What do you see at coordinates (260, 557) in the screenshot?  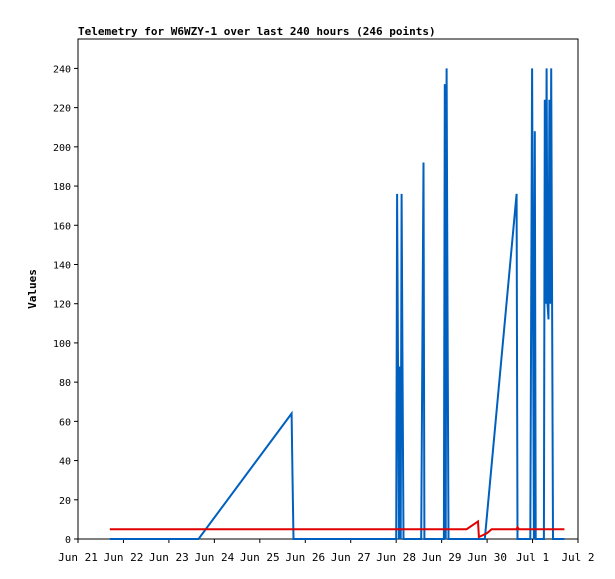 I see `x-tick-label: Jun 25` at bounding box center [260, 557].